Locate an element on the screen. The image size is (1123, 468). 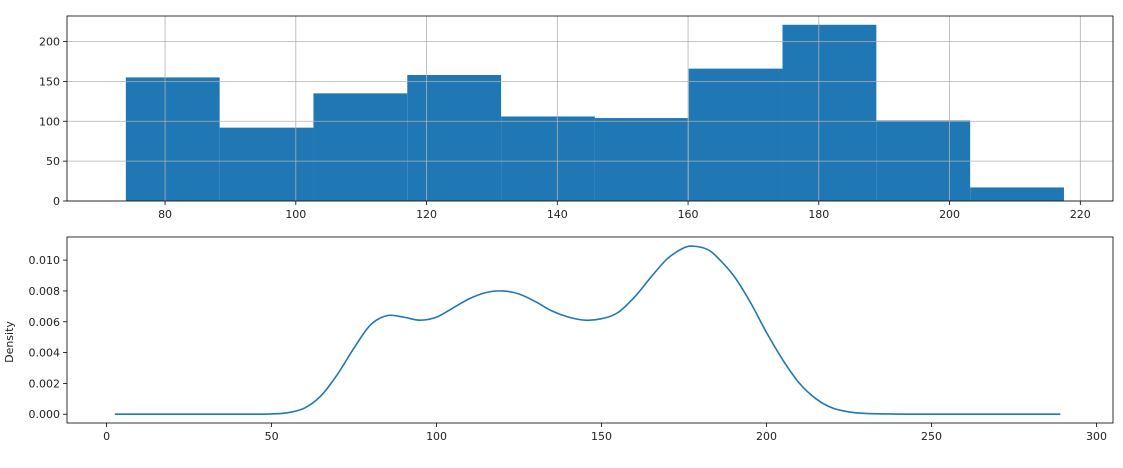
y-tick-label: 100 is located at coordinates (49, 121).